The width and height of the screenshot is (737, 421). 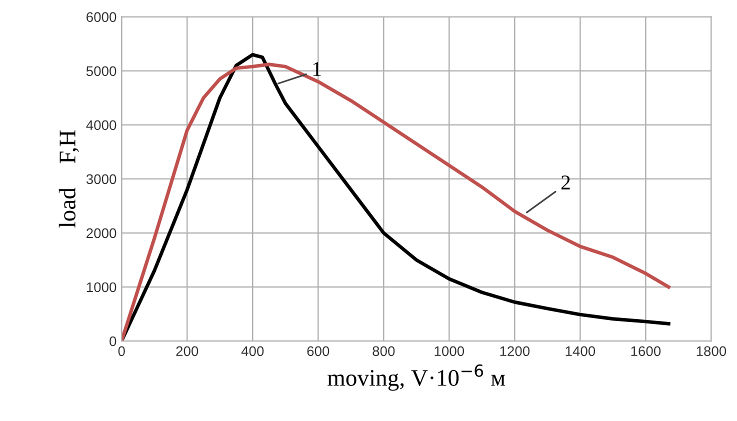 What do you see at coordinates (101, 71) in the screenshot?
I see `y-tick-label: 5000` at bounding box center [101, 71].